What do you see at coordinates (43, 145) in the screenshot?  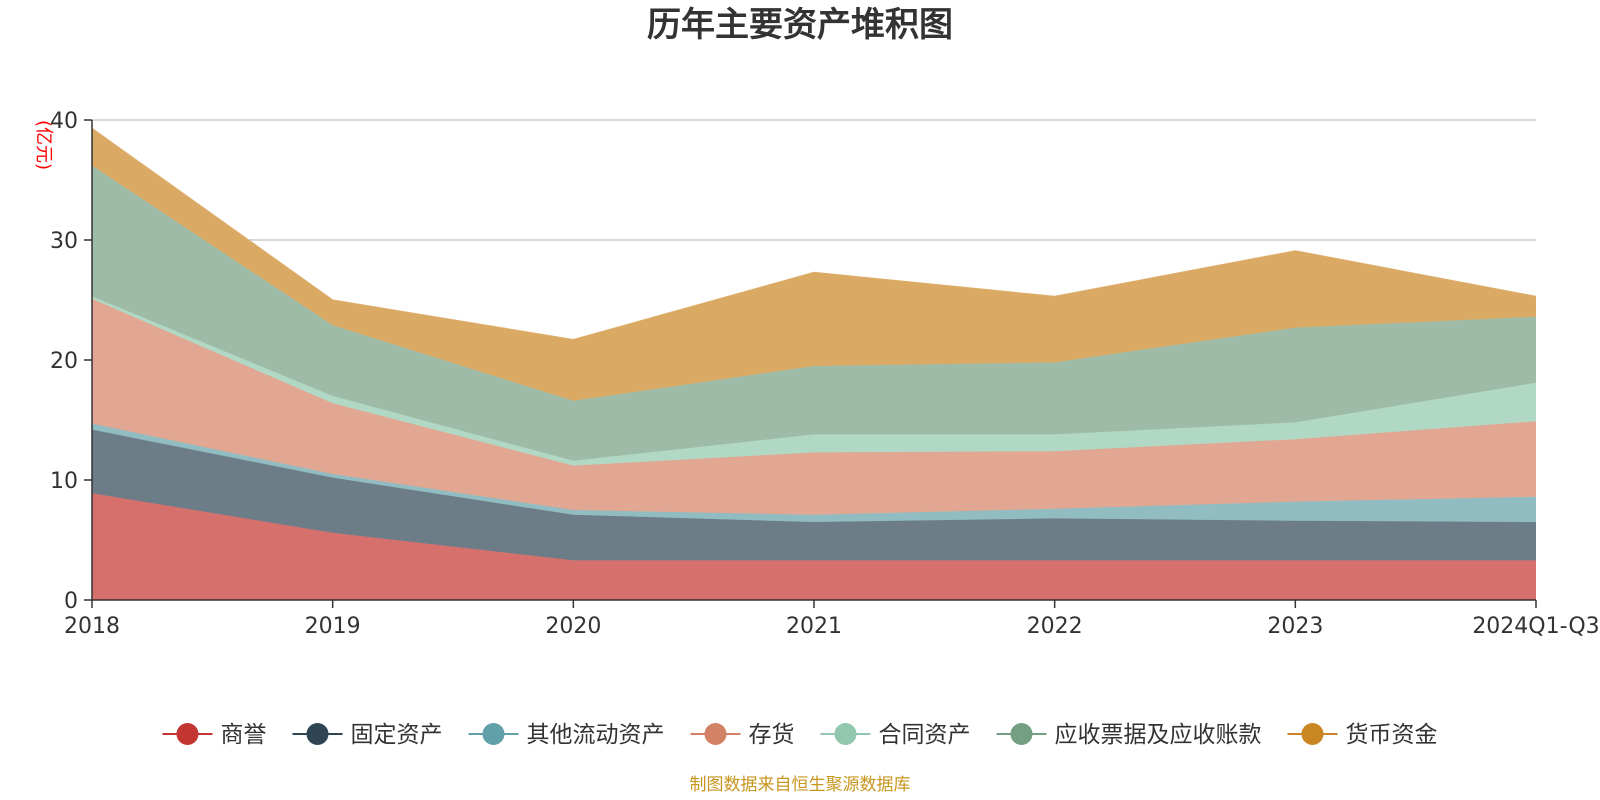 I see `y-unit-label: (亿元)` at bounding box center [43, 145].